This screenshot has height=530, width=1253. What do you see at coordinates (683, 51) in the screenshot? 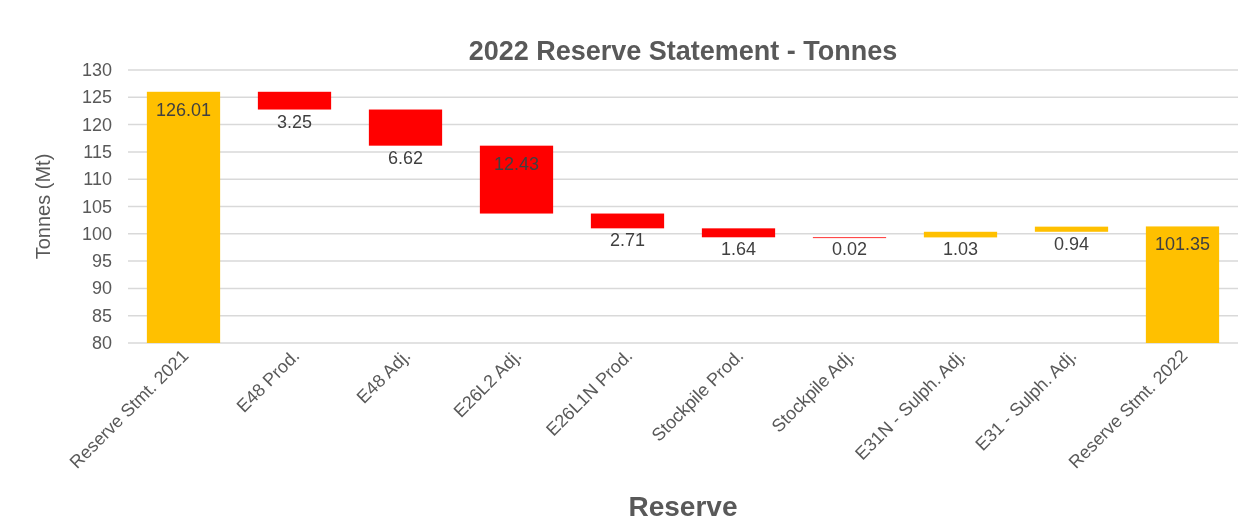
I see `chart-title: 2022 Reserve Statement - Tonnes` at bounding box center [683, 51].